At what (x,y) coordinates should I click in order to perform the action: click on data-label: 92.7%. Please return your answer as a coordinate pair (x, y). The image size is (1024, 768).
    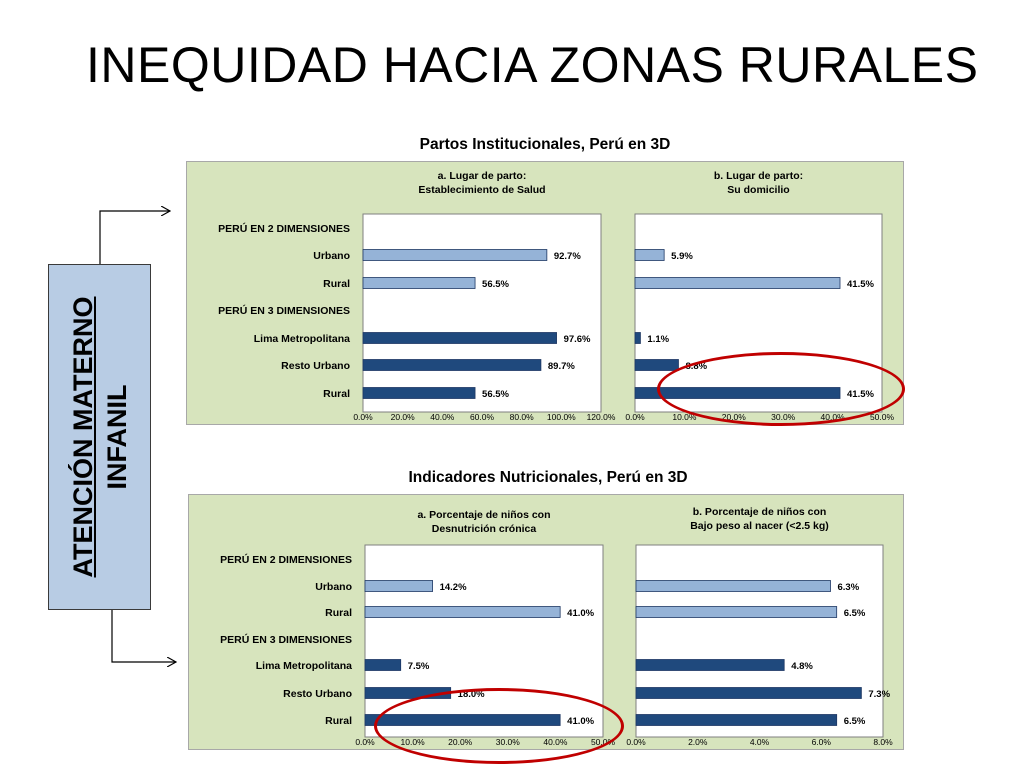
    Looking at the image, I should click on (567, 256).